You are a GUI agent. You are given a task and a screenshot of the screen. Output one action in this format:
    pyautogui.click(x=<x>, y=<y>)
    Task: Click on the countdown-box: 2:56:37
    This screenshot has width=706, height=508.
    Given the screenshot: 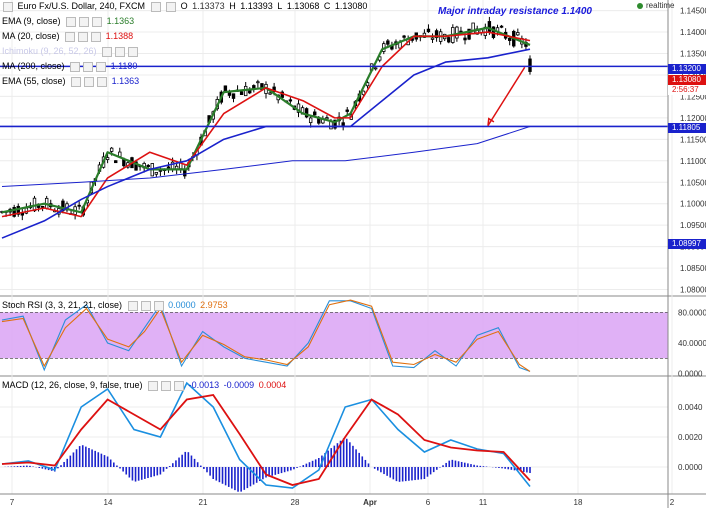 What is the action you would take?
    pyautogui.click(x=687, y=90)
    